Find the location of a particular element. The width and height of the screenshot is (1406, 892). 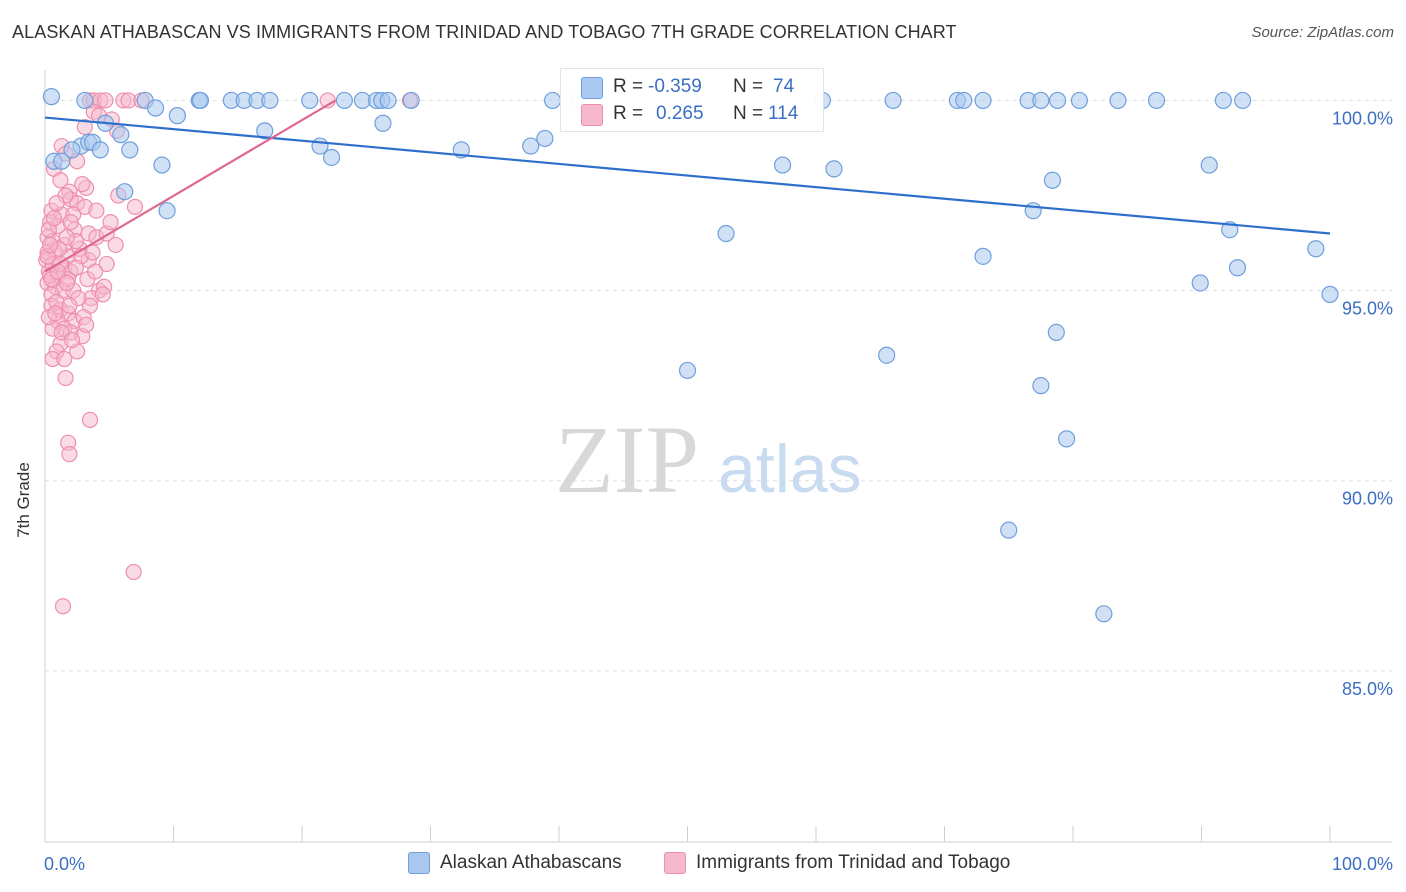

stats-box: R = -0.359 N = 74 R = 0.265 N = 114 is located at coordinates (692, 100).